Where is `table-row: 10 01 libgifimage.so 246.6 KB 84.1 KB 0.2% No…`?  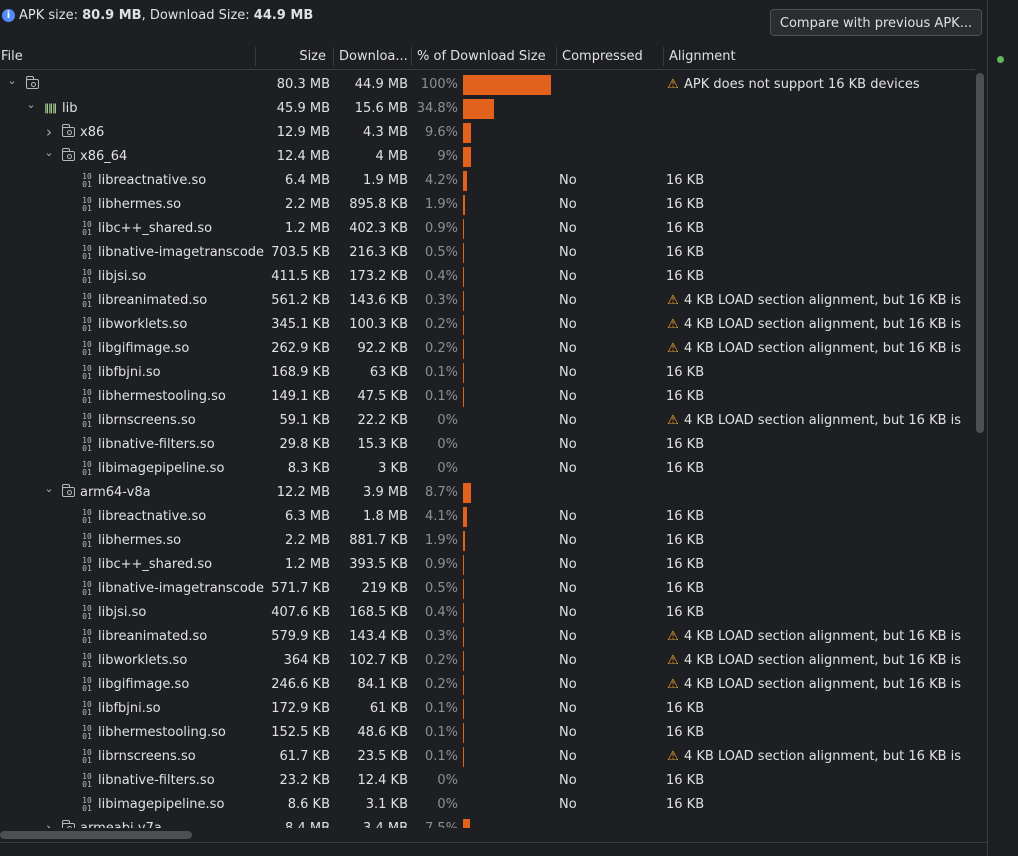 table-row: 10 01 libgifimage.so 246.6 KB 84.1 KB 0.2% No… is located at coordinates (487, 685).